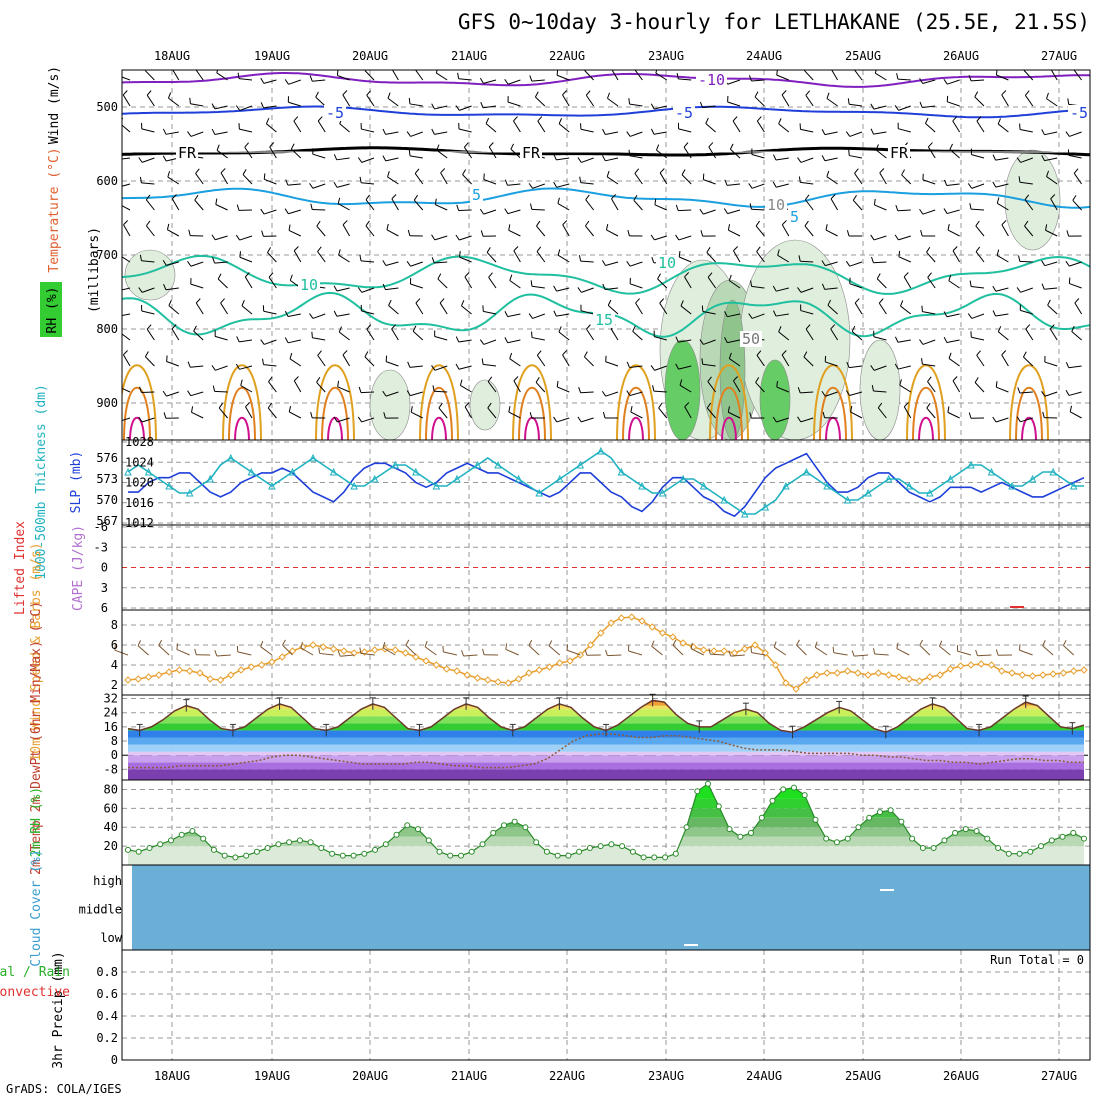 The width and height of the screenshot is (1100, 1100). I want to click on date-top-9: 27AUG, so click(1059, 56).